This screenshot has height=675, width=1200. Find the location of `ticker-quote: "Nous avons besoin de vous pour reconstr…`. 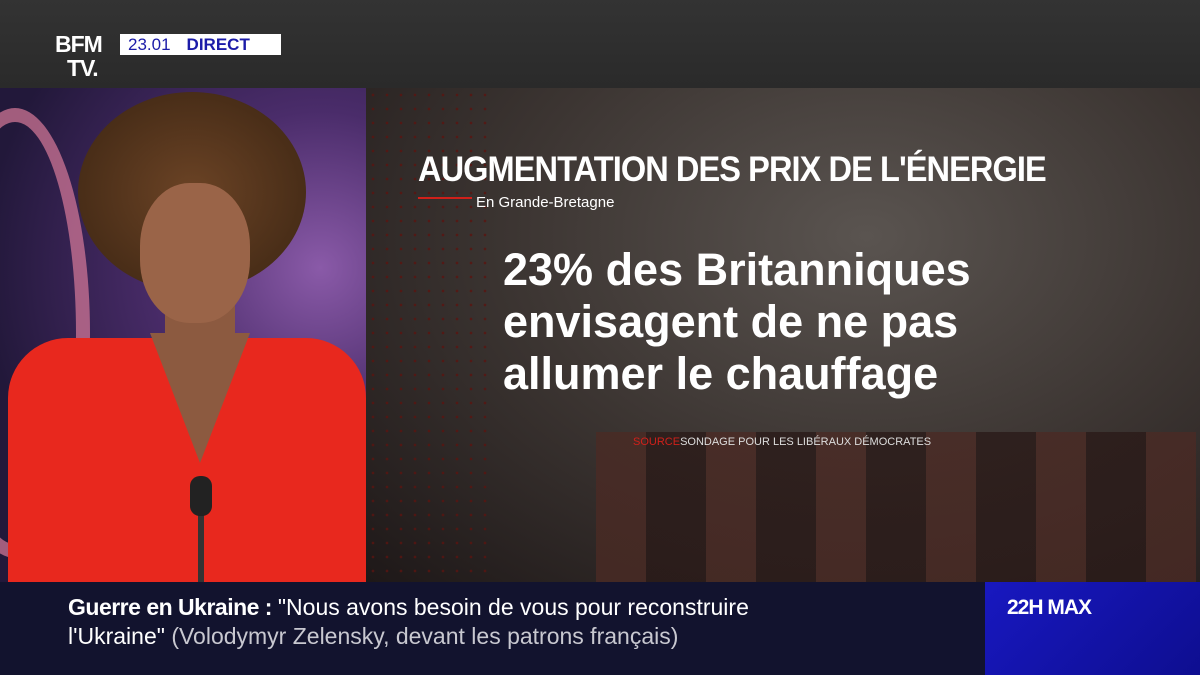

ticker-quote: "Nous avons besoin de vous pour reconstr… is located at coordinates (513, 607).